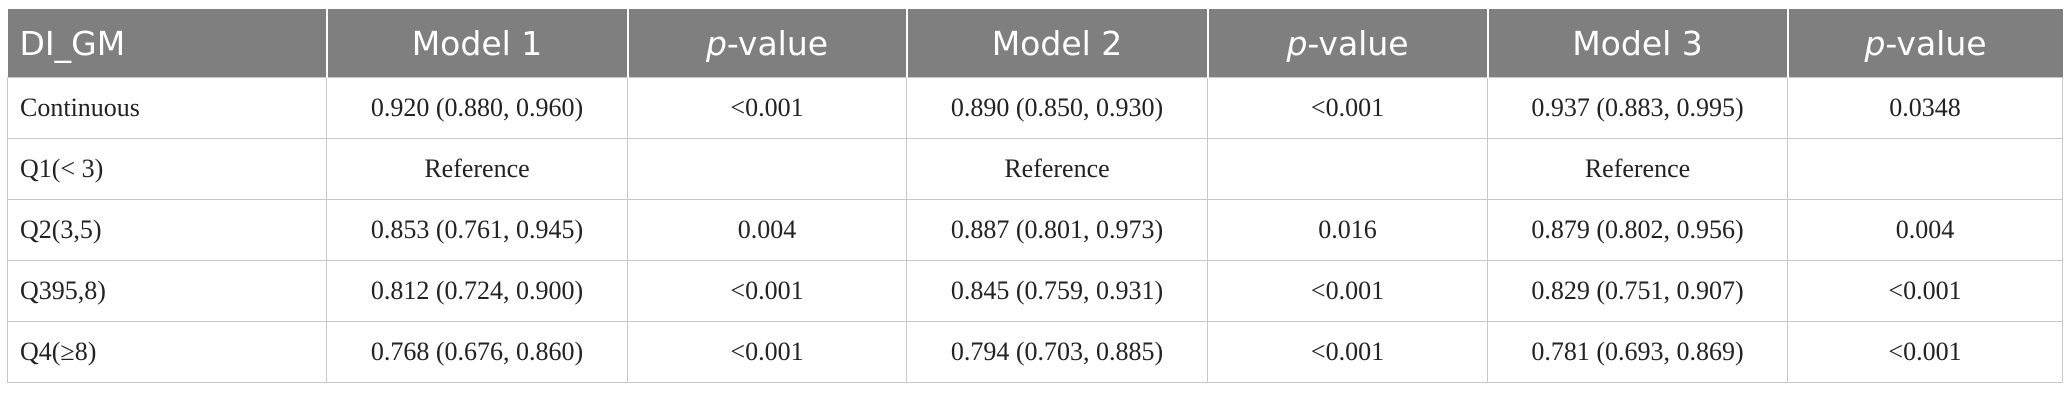  Describe the element at coordinates (1056, 43) in the screenshot. I see `column-header: Model 2` at that location.